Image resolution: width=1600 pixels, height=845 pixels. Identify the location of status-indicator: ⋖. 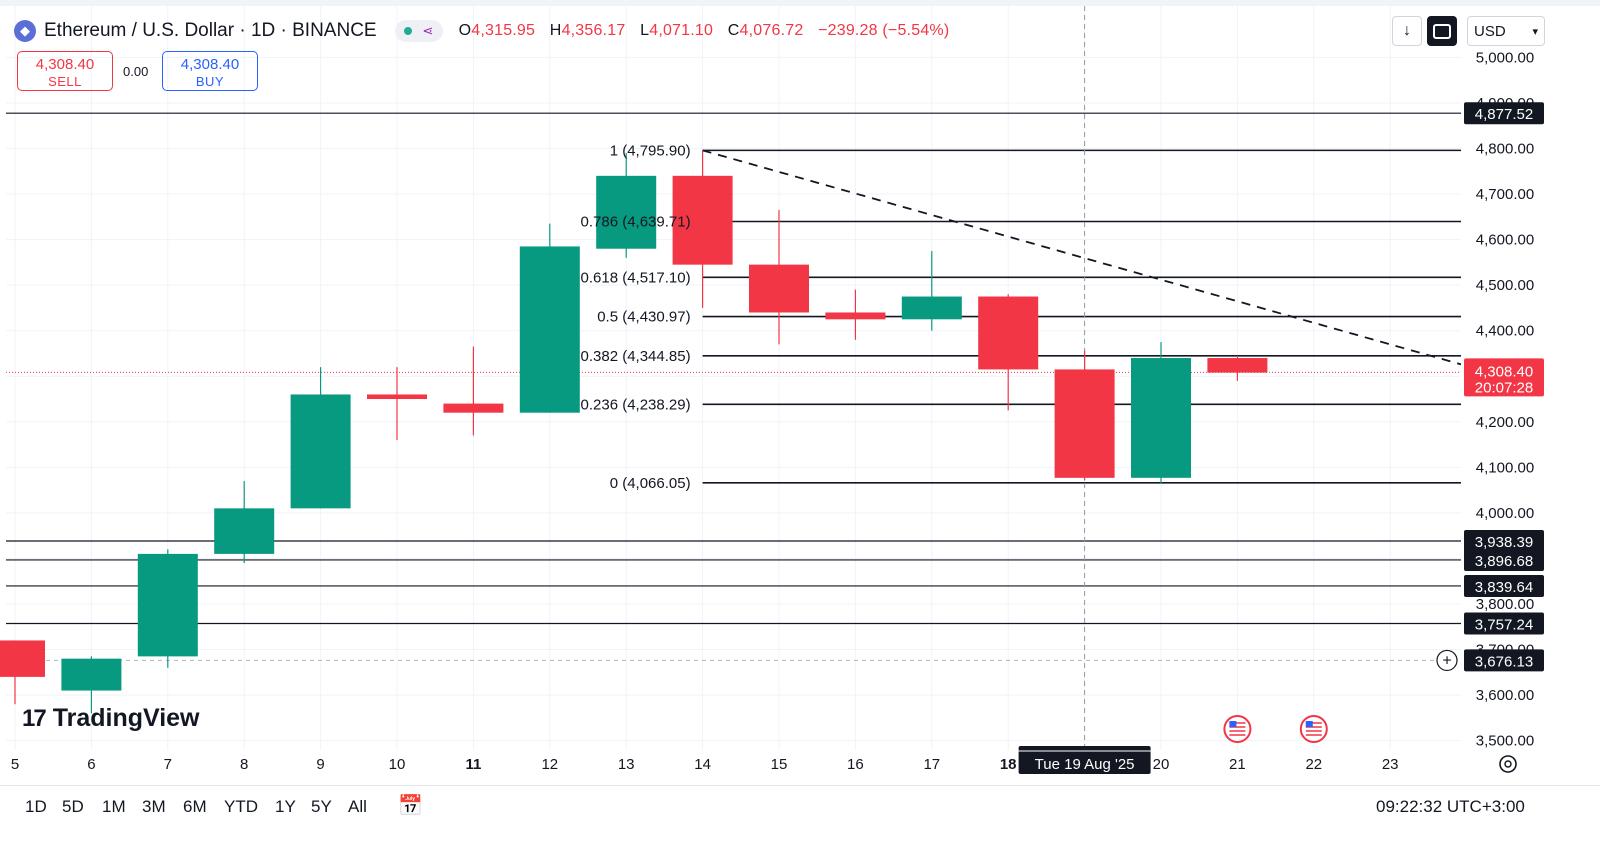
(418, 31).